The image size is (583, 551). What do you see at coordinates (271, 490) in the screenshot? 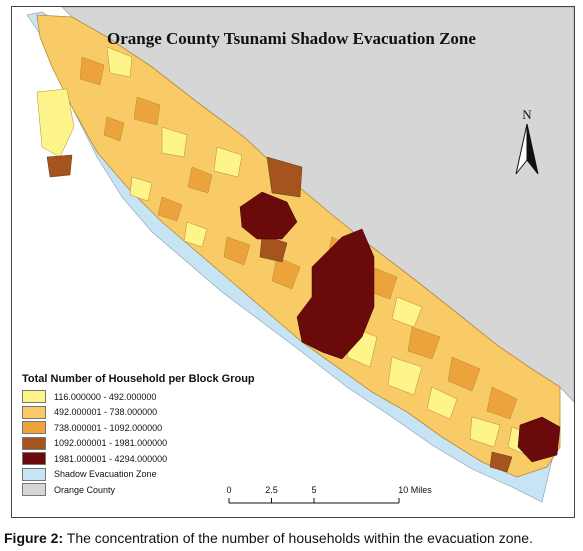
I see `scale-tick-label: 2.5` at bounding box center [271, 490].